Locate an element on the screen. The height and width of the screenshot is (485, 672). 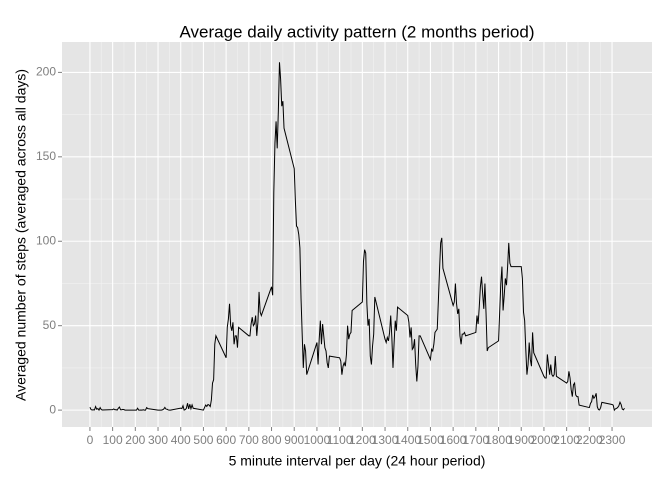
x-tick-label: 1500 is located at coordinates (430, 440).